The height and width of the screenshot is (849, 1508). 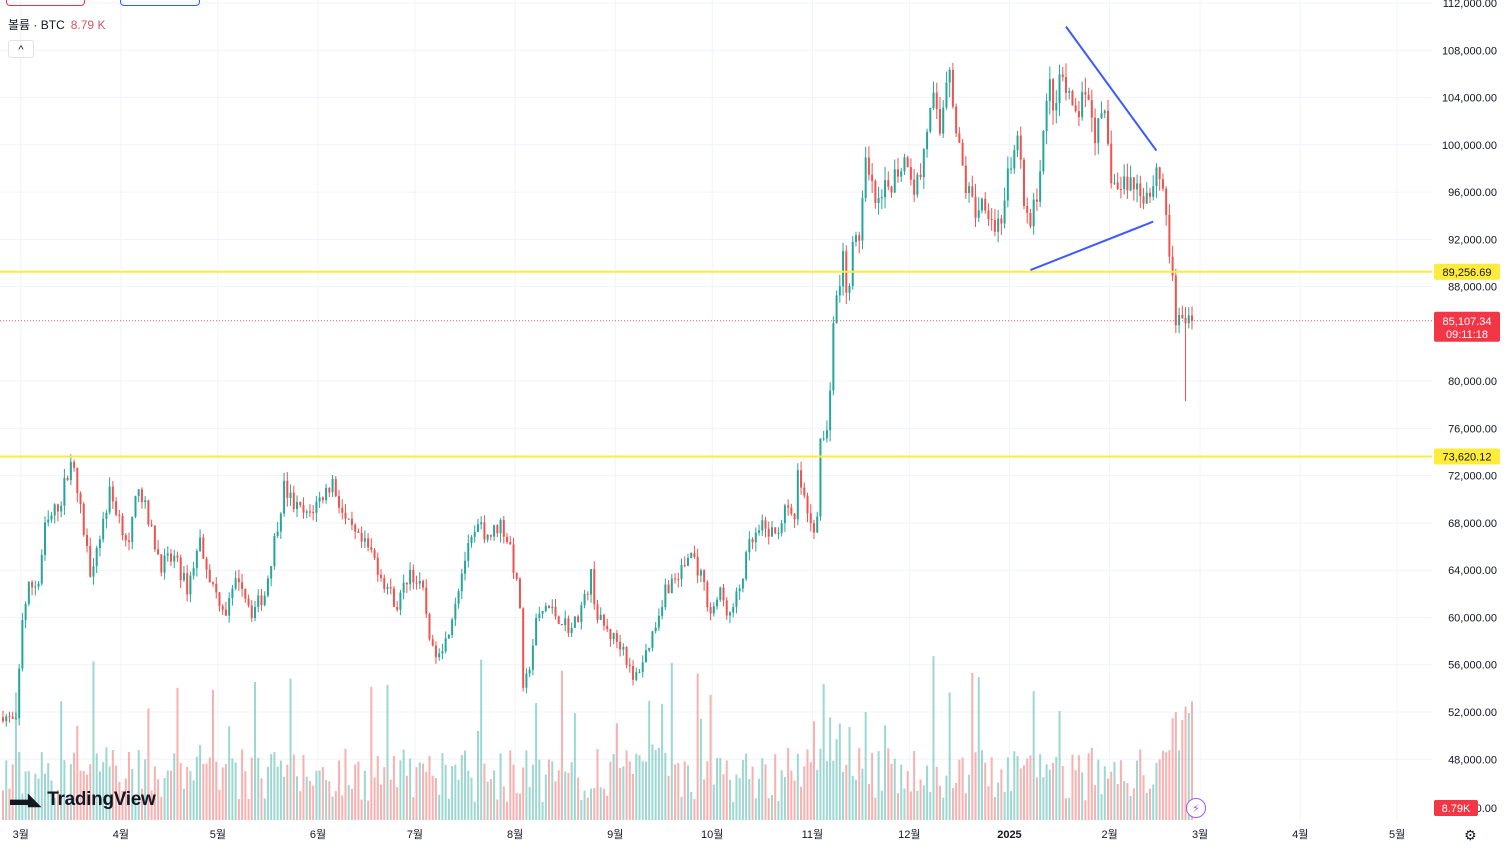 What do you see at coordinates (318, 834) in the screenshot?
I see `x-tick-label: 6월` at bounding box center [318, 834].